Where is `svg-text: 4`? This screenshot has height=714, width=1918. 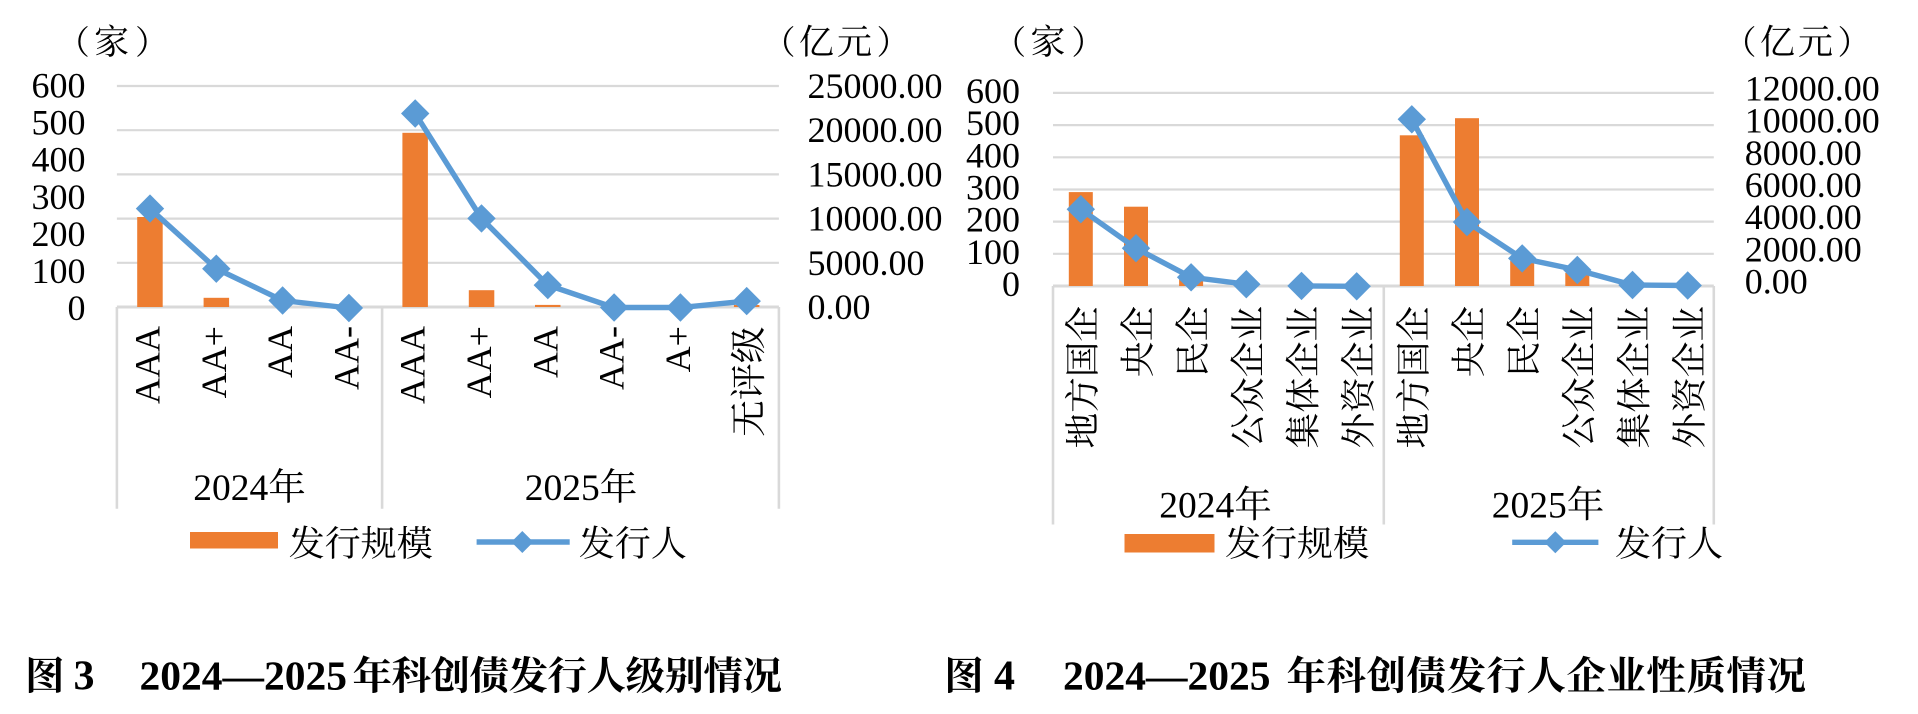 svg-text: 4 is located at coordinates (1004, 677).